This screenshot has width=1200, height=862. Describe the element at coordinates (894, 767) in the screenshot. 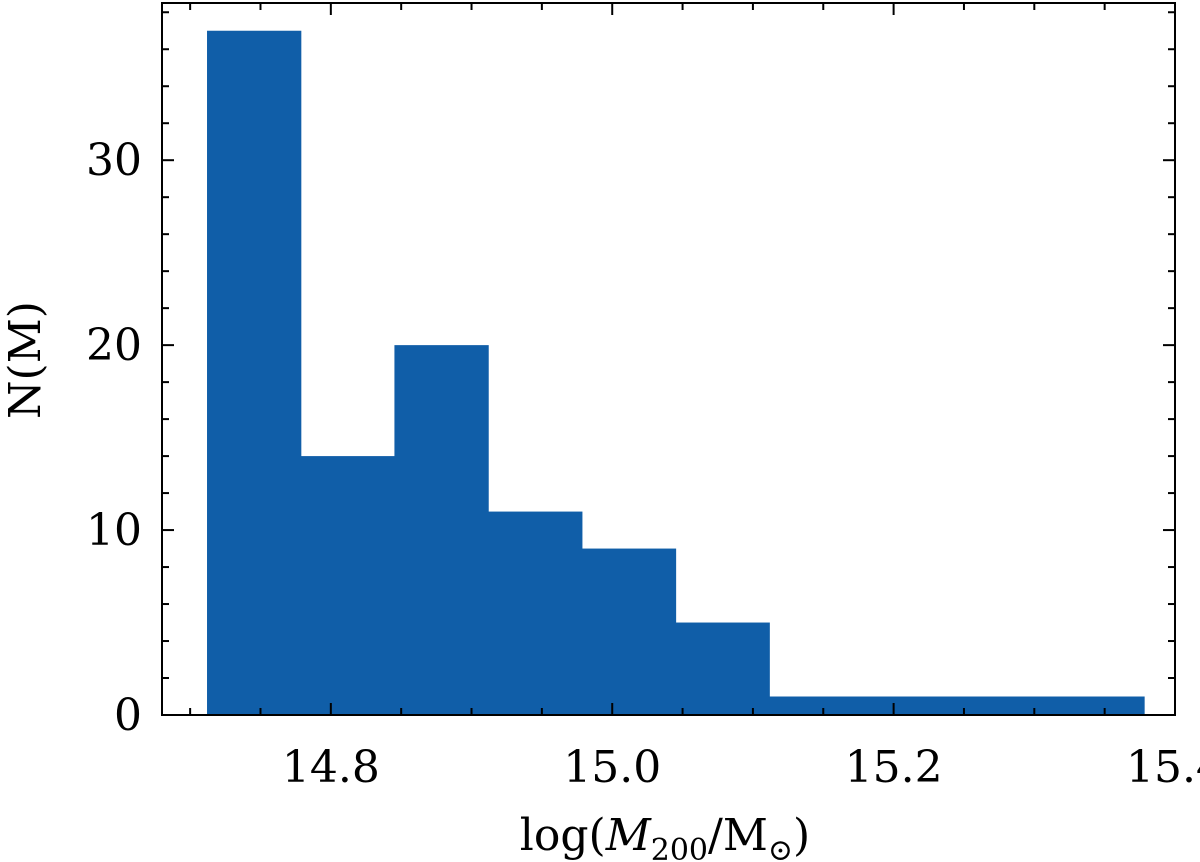

I see `x-tick-label: 15.2` at that location.